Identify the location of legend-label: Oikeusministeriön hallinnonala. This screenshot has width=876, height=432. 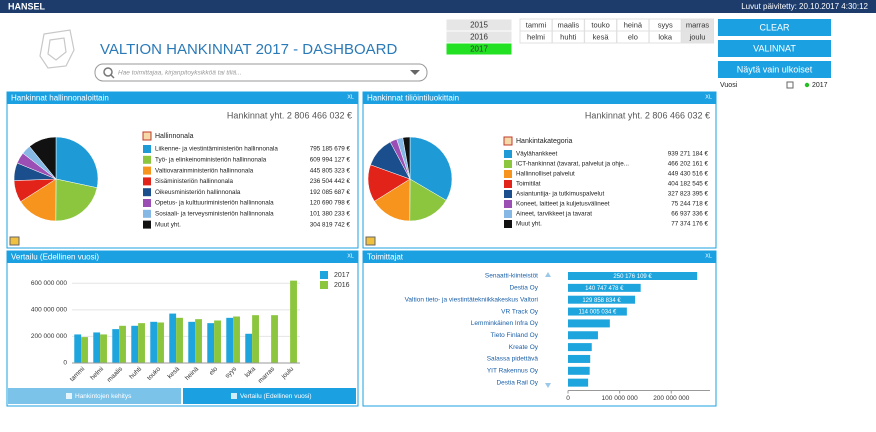
(198, 192).